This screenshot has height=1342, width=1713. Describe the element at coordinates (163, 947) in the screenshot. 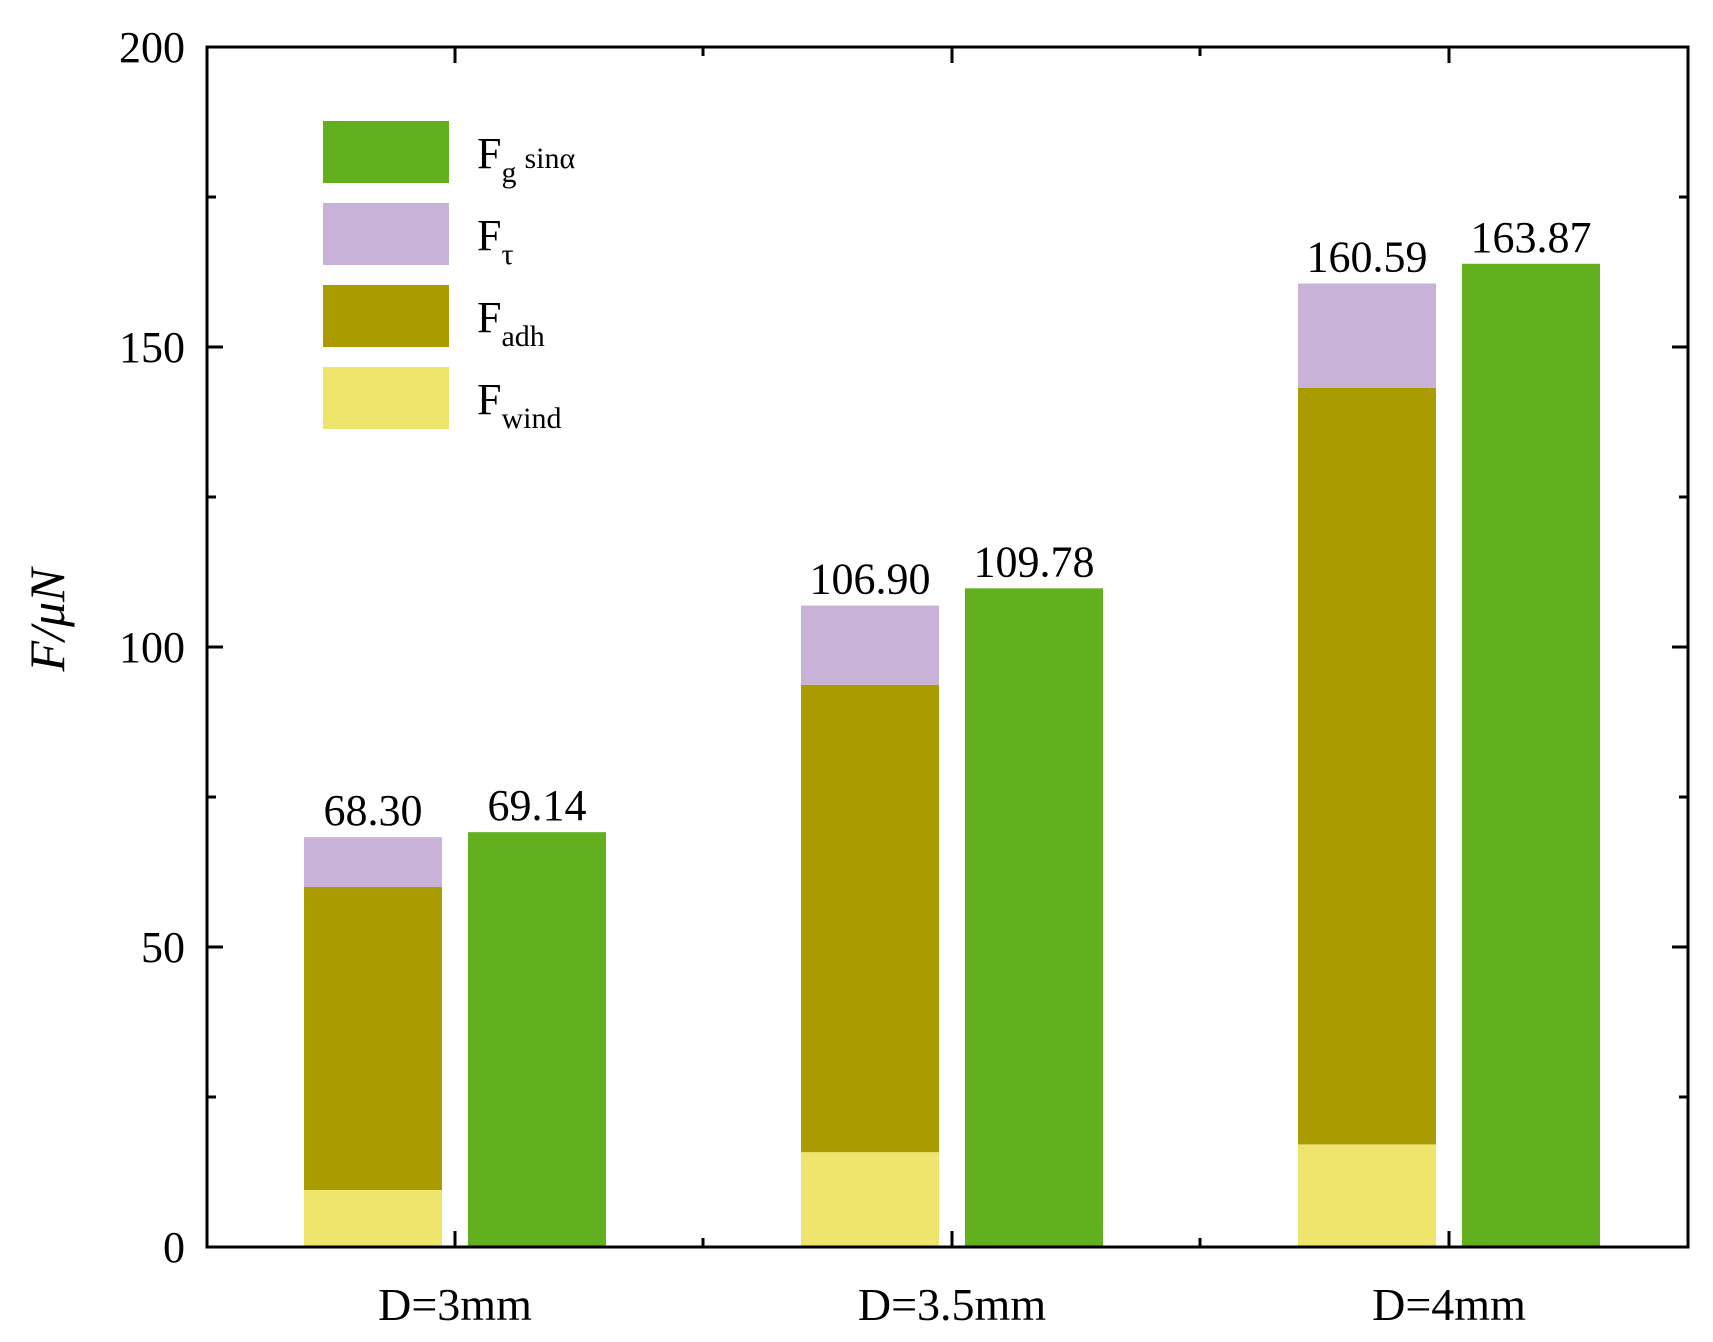

I see `y-tick-label: 50` at that location.